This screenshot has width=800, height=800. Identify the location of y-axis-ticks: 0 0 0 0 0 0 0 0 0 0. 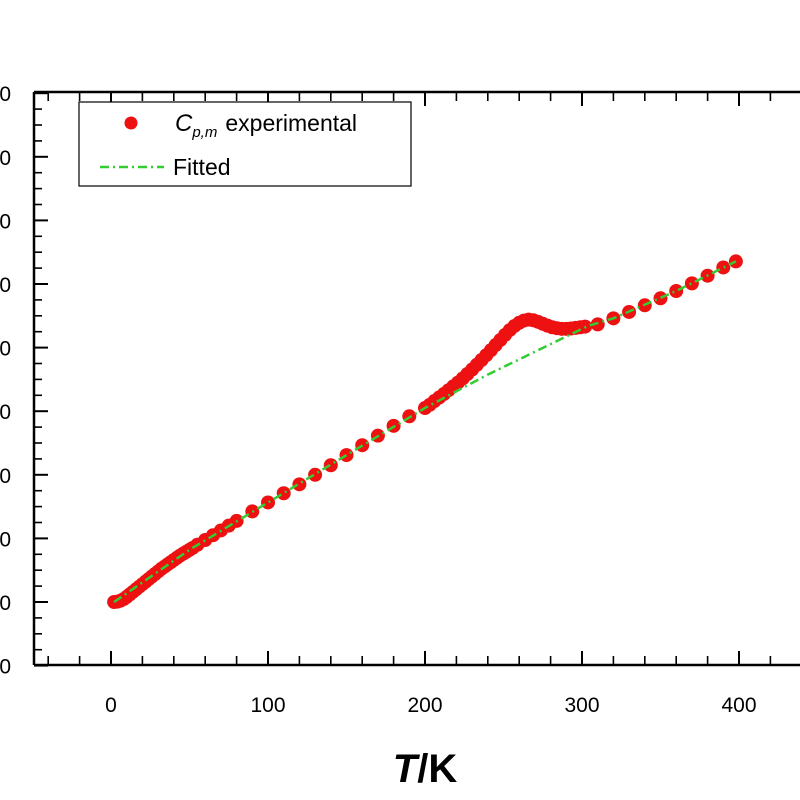
(24, 381).